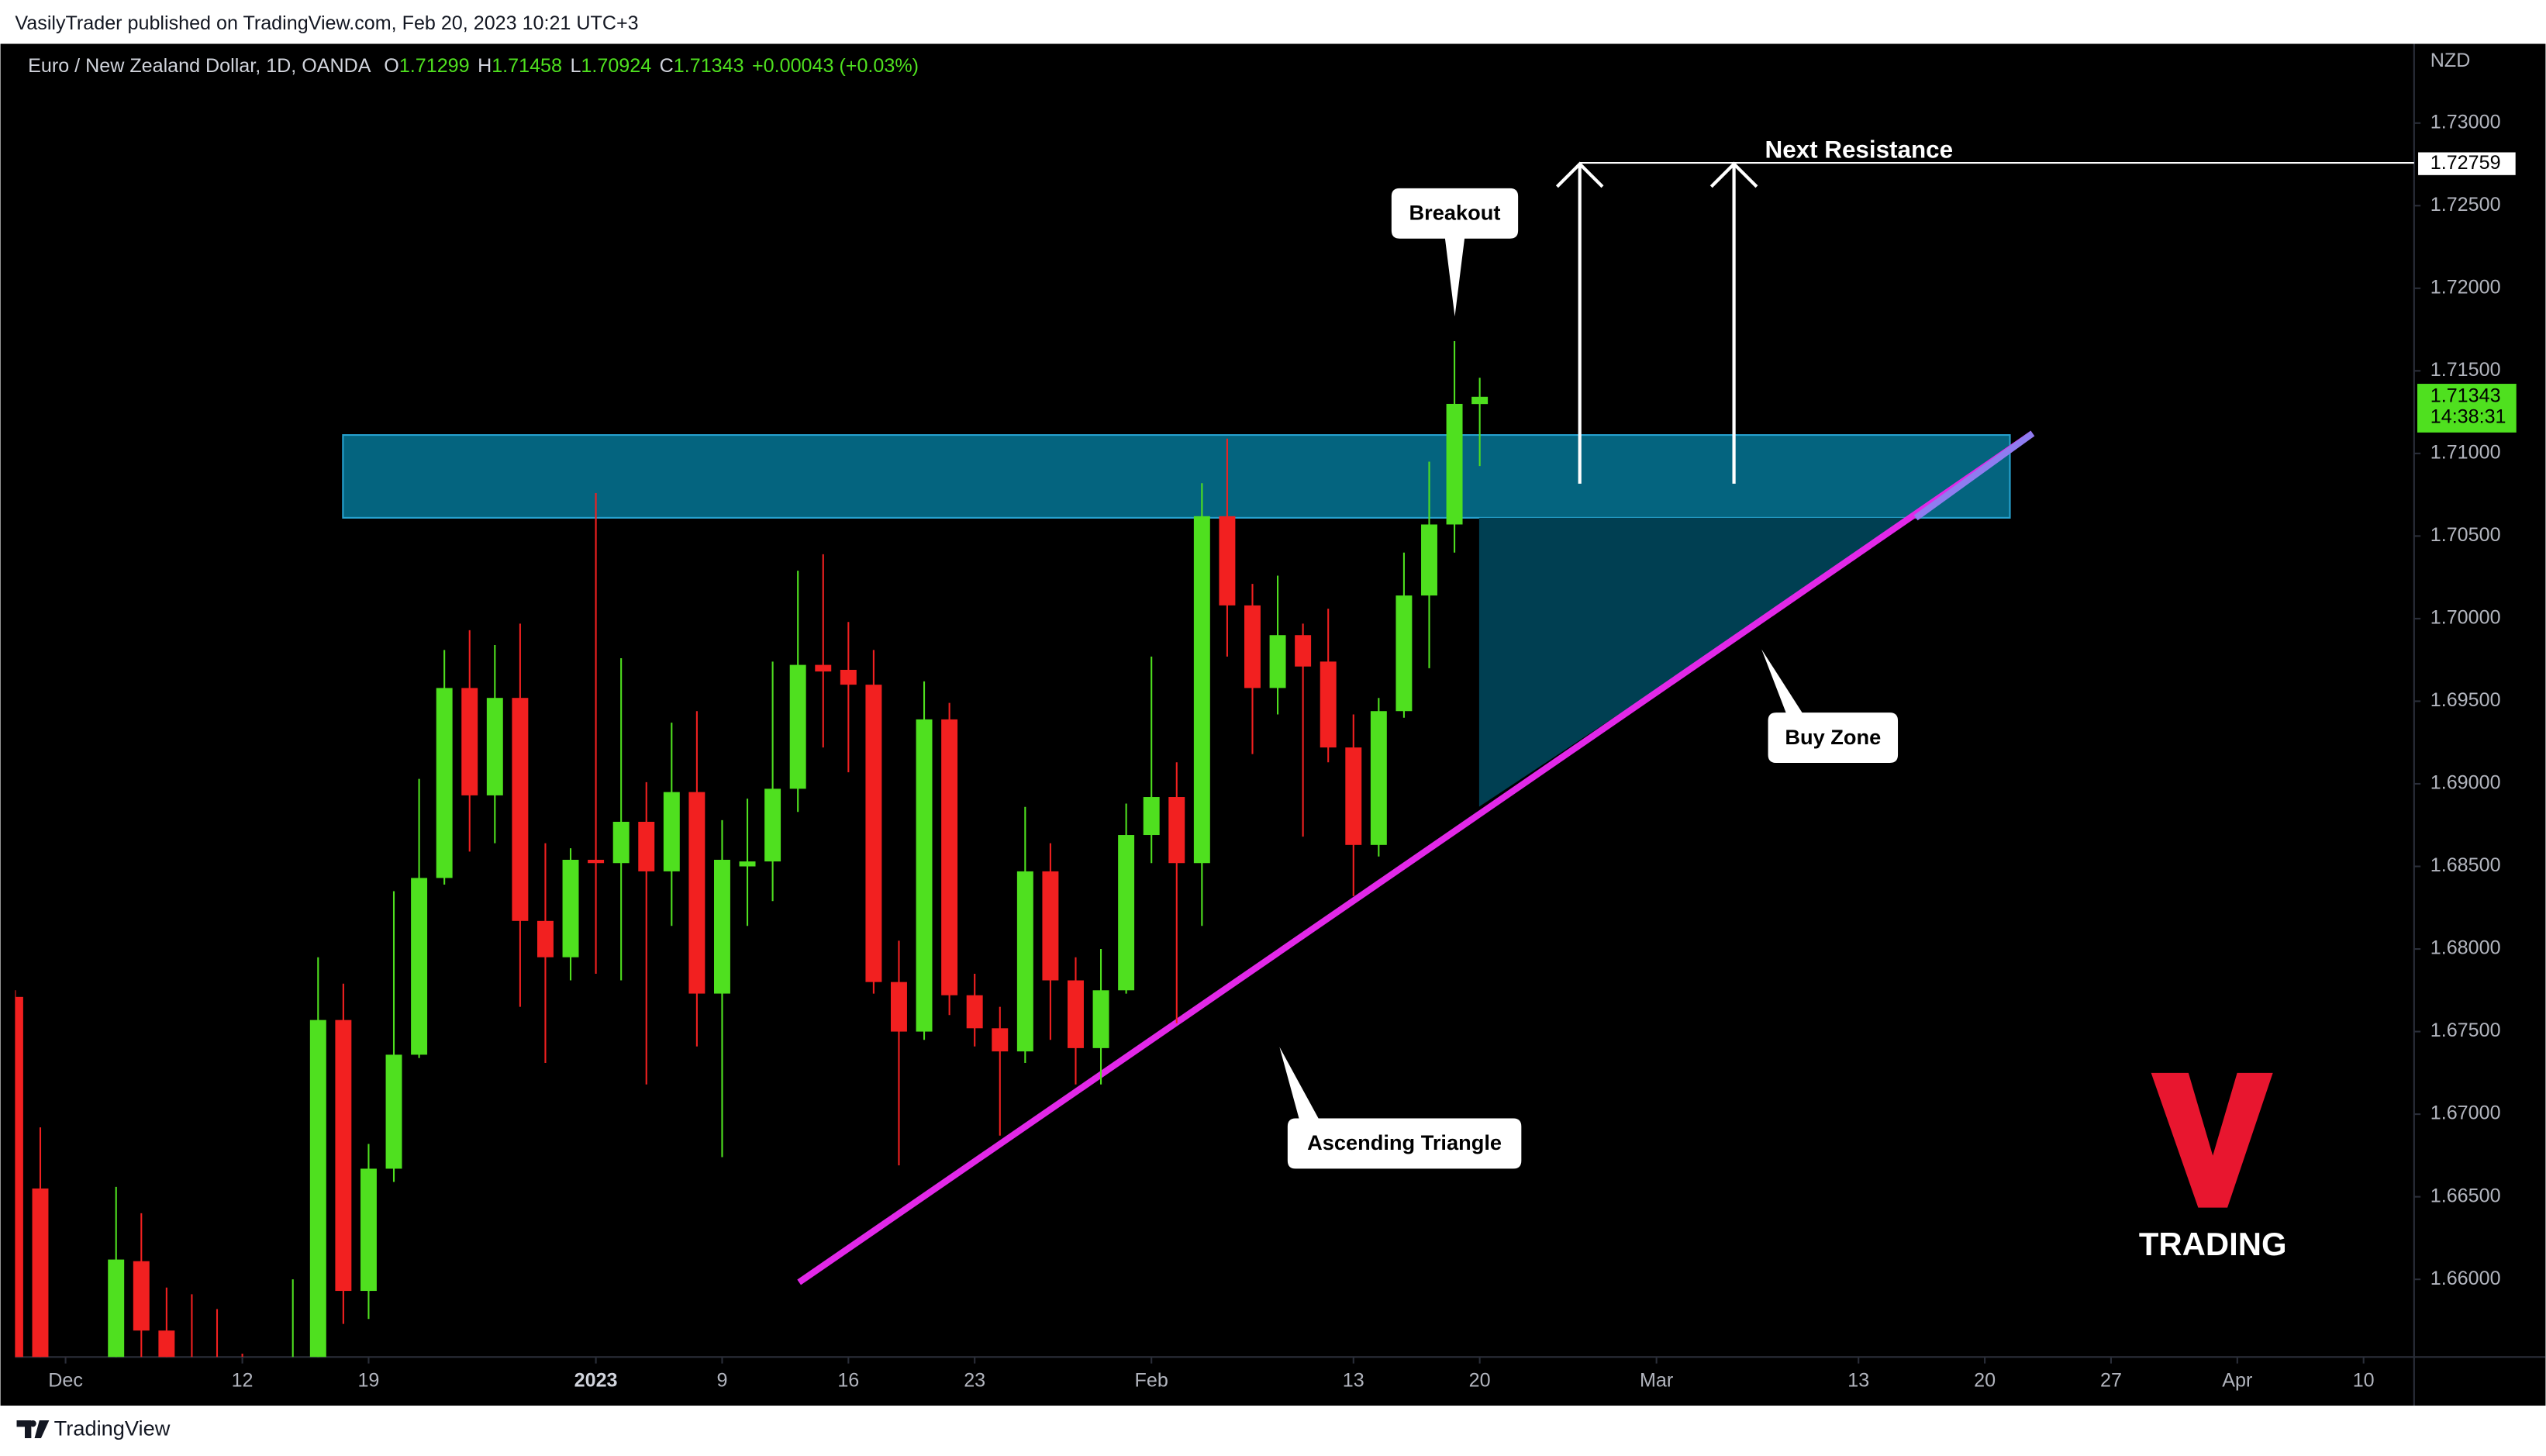  What do you see at coordinates (391, 65) in the screenshot?
I see `legend-key: O` at bounding box center [391, 65].